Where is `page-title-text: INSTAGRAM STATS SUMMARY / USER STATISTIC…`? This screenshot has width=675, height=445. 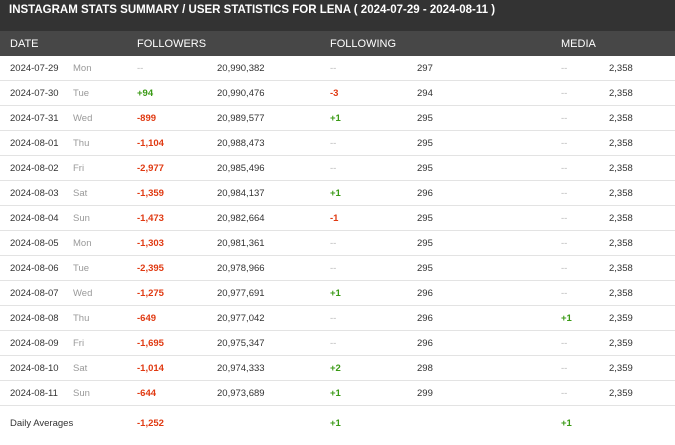
page-title-text: INSTAGRAM STATS SUMMARY / USER STATISTIC… is located at coordinates (252, 10).